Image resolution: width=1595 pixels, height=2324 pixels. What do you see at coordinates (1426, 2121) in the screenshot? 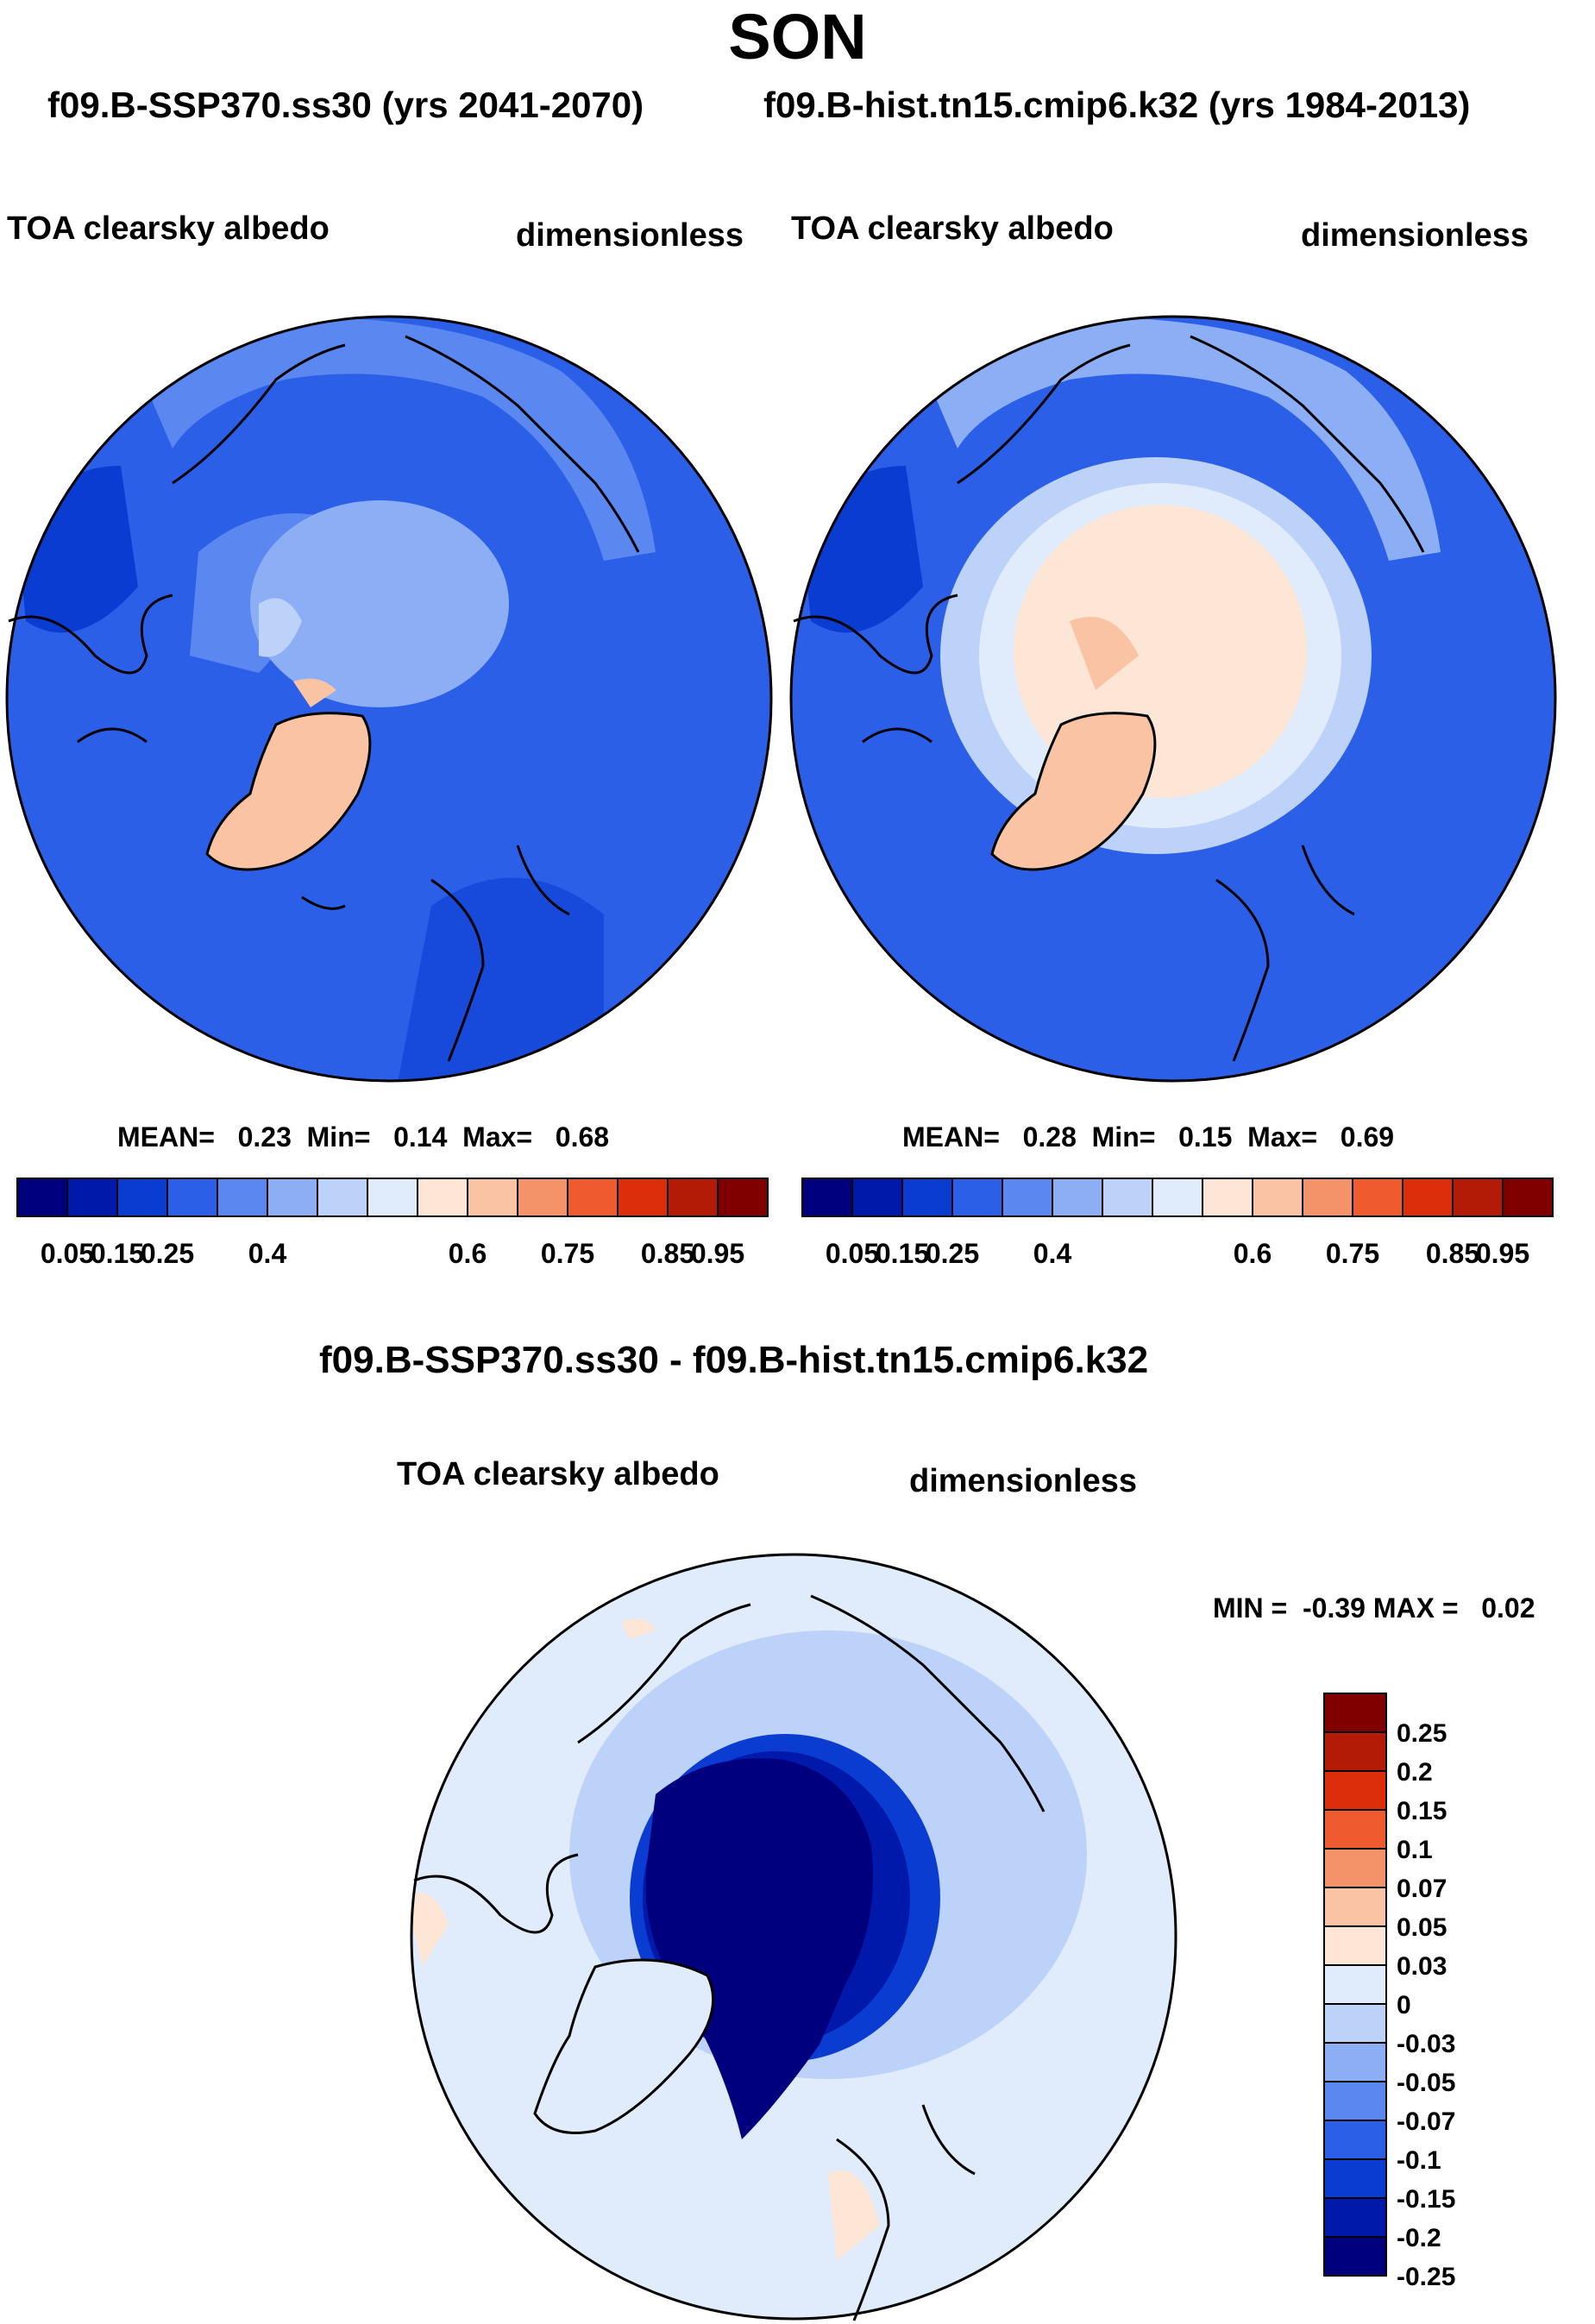
I see `colorbar-tick-label: -0.07` at bounding box center [1426, 2121].